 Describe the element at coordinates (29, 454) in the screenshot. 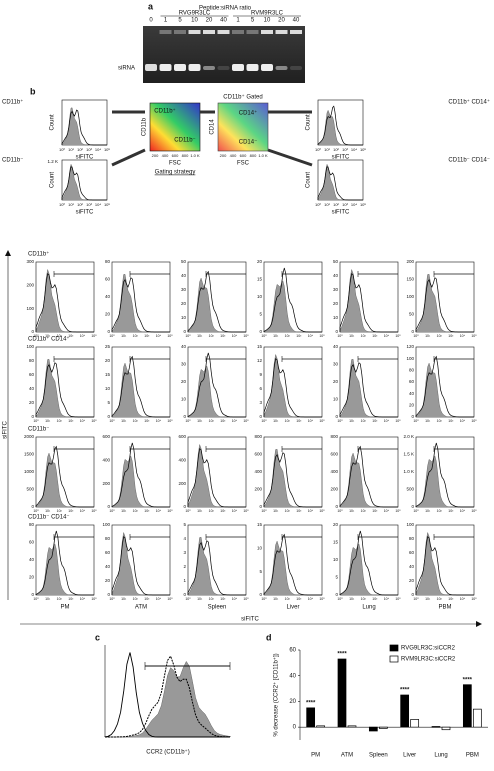

I see `y-tick-label: 1500` at that location.